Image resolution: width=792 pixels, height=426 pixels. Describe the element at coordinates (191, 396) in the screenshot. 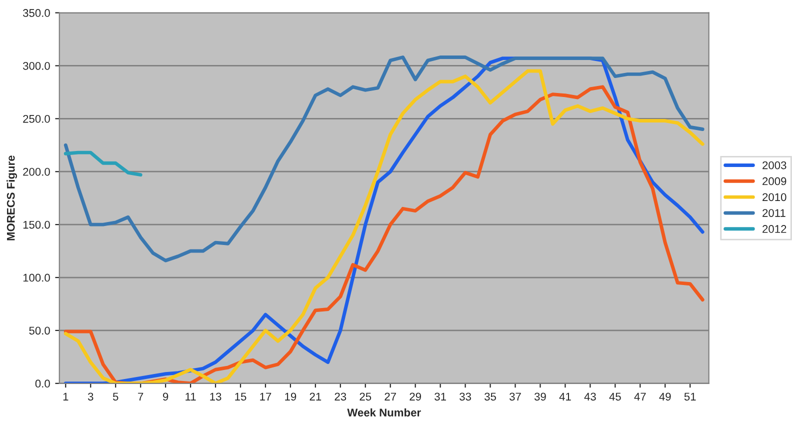

I see `x-tick-label: 11` at that location.